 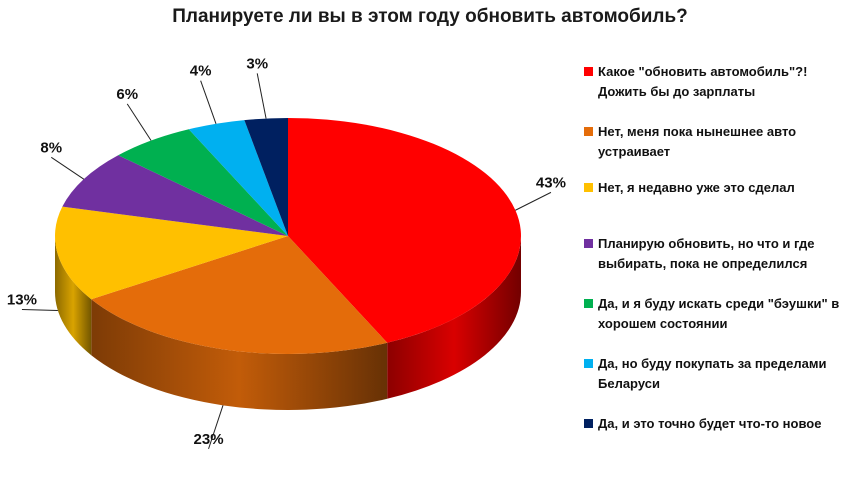 What do you see at coordinates (201, 71) in the screenshot?
I see `value-label-5: 4%` at bounding box center [201, 71].